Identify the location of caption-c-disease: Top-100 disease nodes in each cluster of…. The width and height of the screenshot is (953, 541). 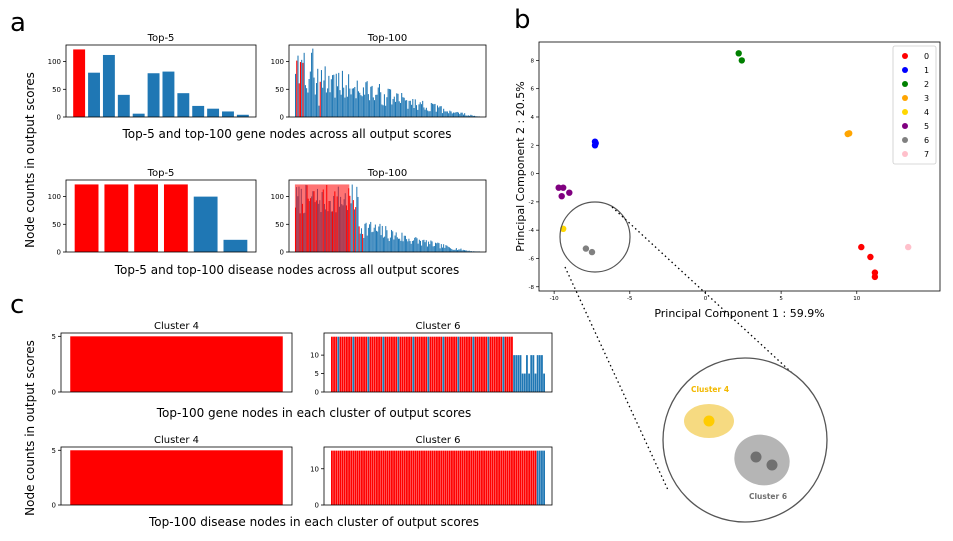
(313, 522).